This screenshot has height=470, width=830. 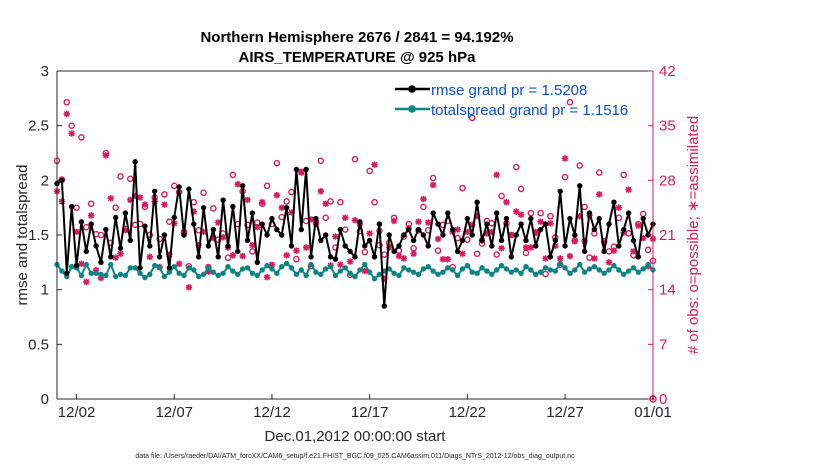 What do you see at coordinates (45, 180) in the screenshot?
I see `y-tick-label: 2` at bounding box center [45, 180].